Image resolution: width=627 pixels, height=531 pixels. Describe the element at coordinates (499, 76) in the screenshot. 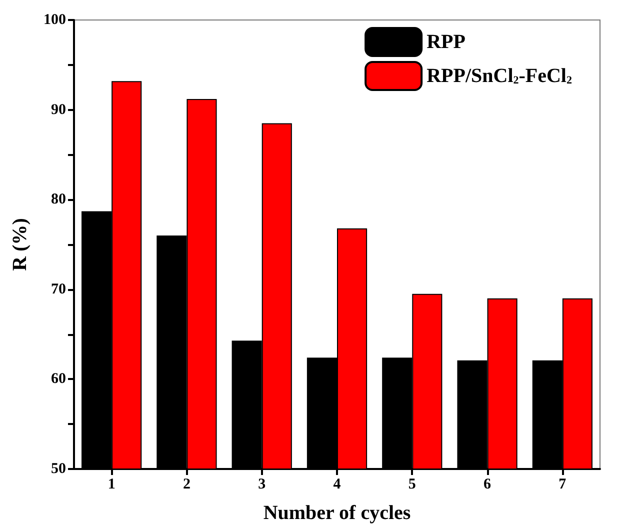

I see `legend-label: RPP/SnCl2-FeCl2` at that location.